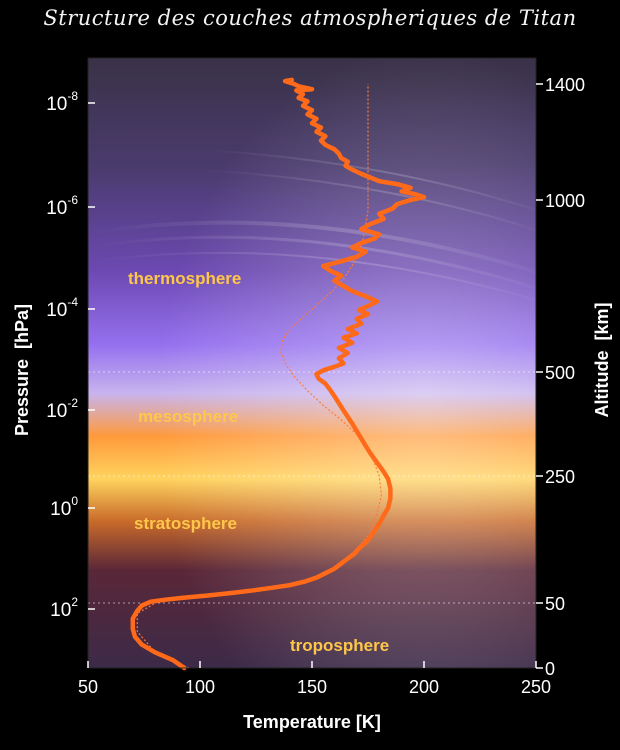  What do you see at coordinates (200, 687) in the screenshot?
I see `x-tick-label: 100` at bounding box center [200, 687].